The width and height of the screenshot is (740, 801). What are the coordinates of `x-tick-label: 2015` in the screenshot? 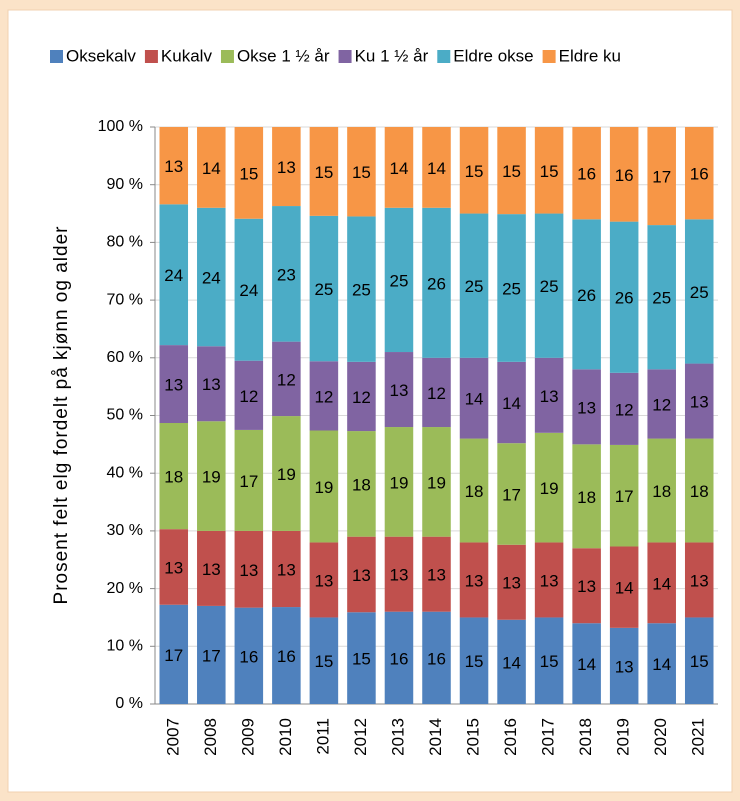 It's located at (473, 737).